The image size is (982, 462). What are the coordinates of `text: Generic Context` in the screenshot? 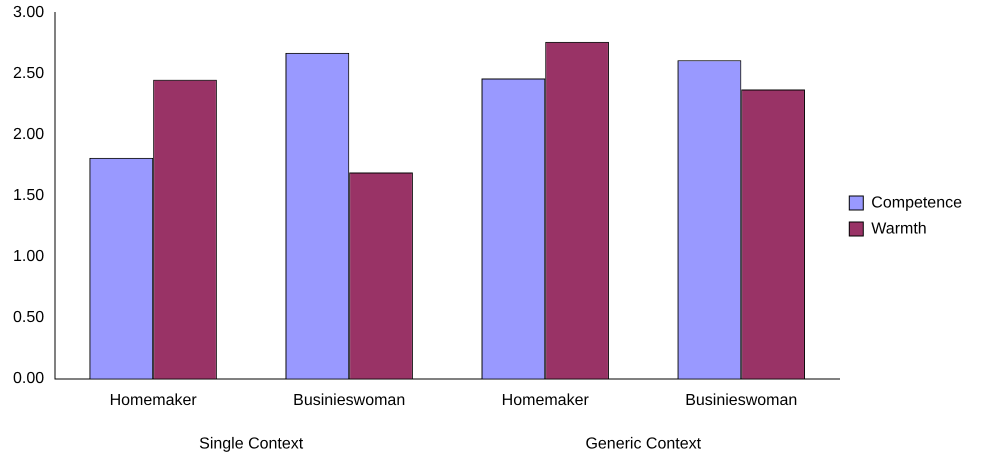 It's located at (643, 443).